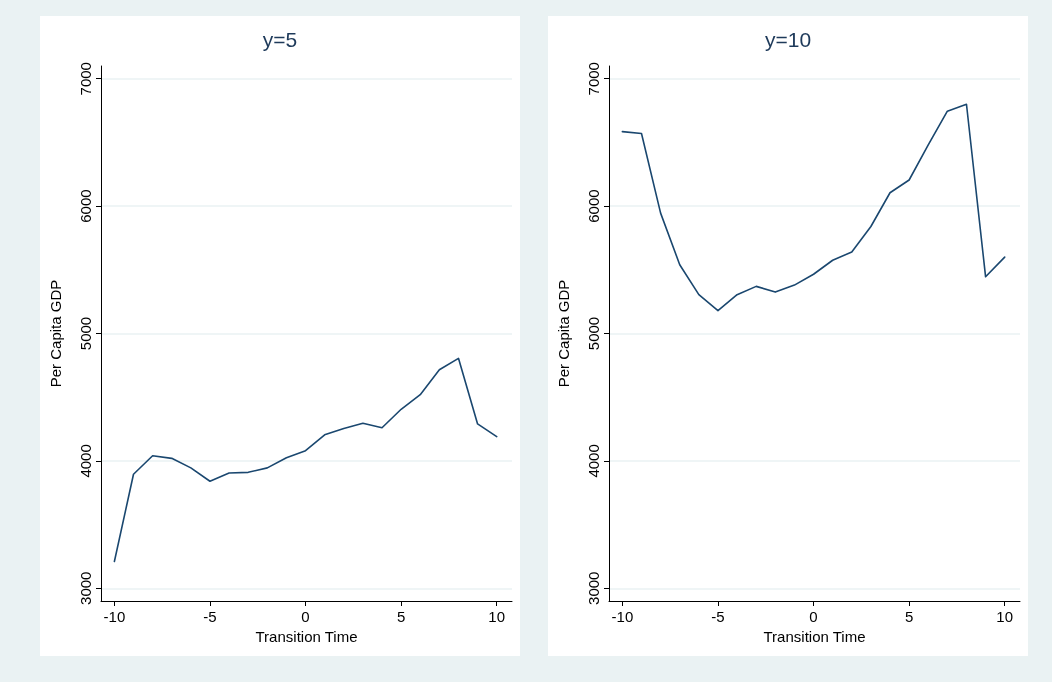 This screenshot has width=1052, height=682. What do you see at coordinates (280, 39) in the screenshot?
I see `chart-title: y=5` at bounding box center [280, 39].